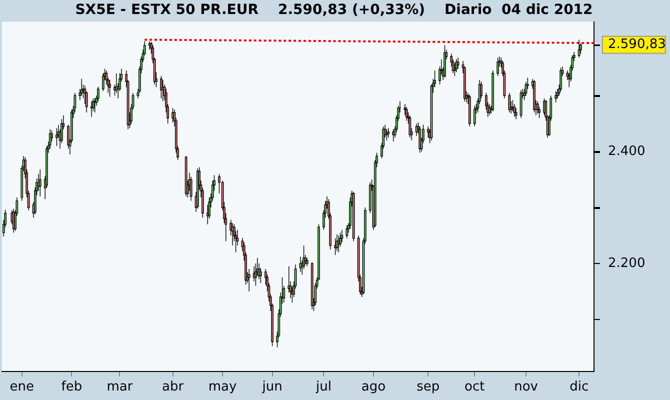 The width and height of the screenshot is (670, 400). I want to click on x-tick-label: ene, so click(22, 387).